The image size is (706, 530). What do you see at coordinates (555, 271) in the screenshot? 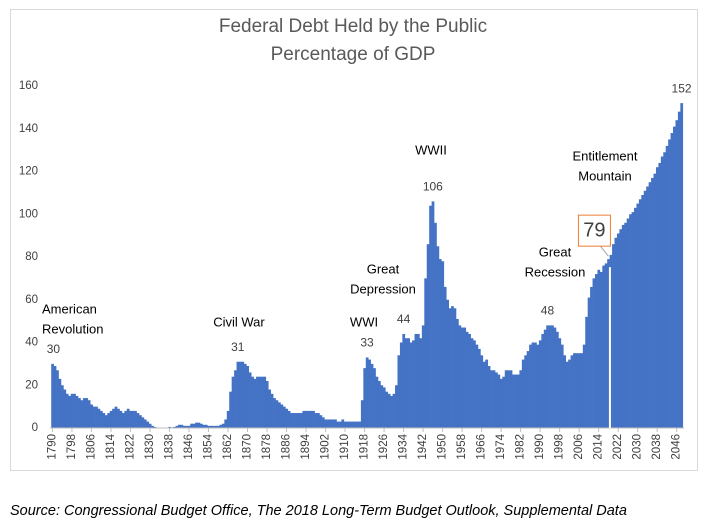
I see `annotation: Recession` at bounding box center [555, 271].